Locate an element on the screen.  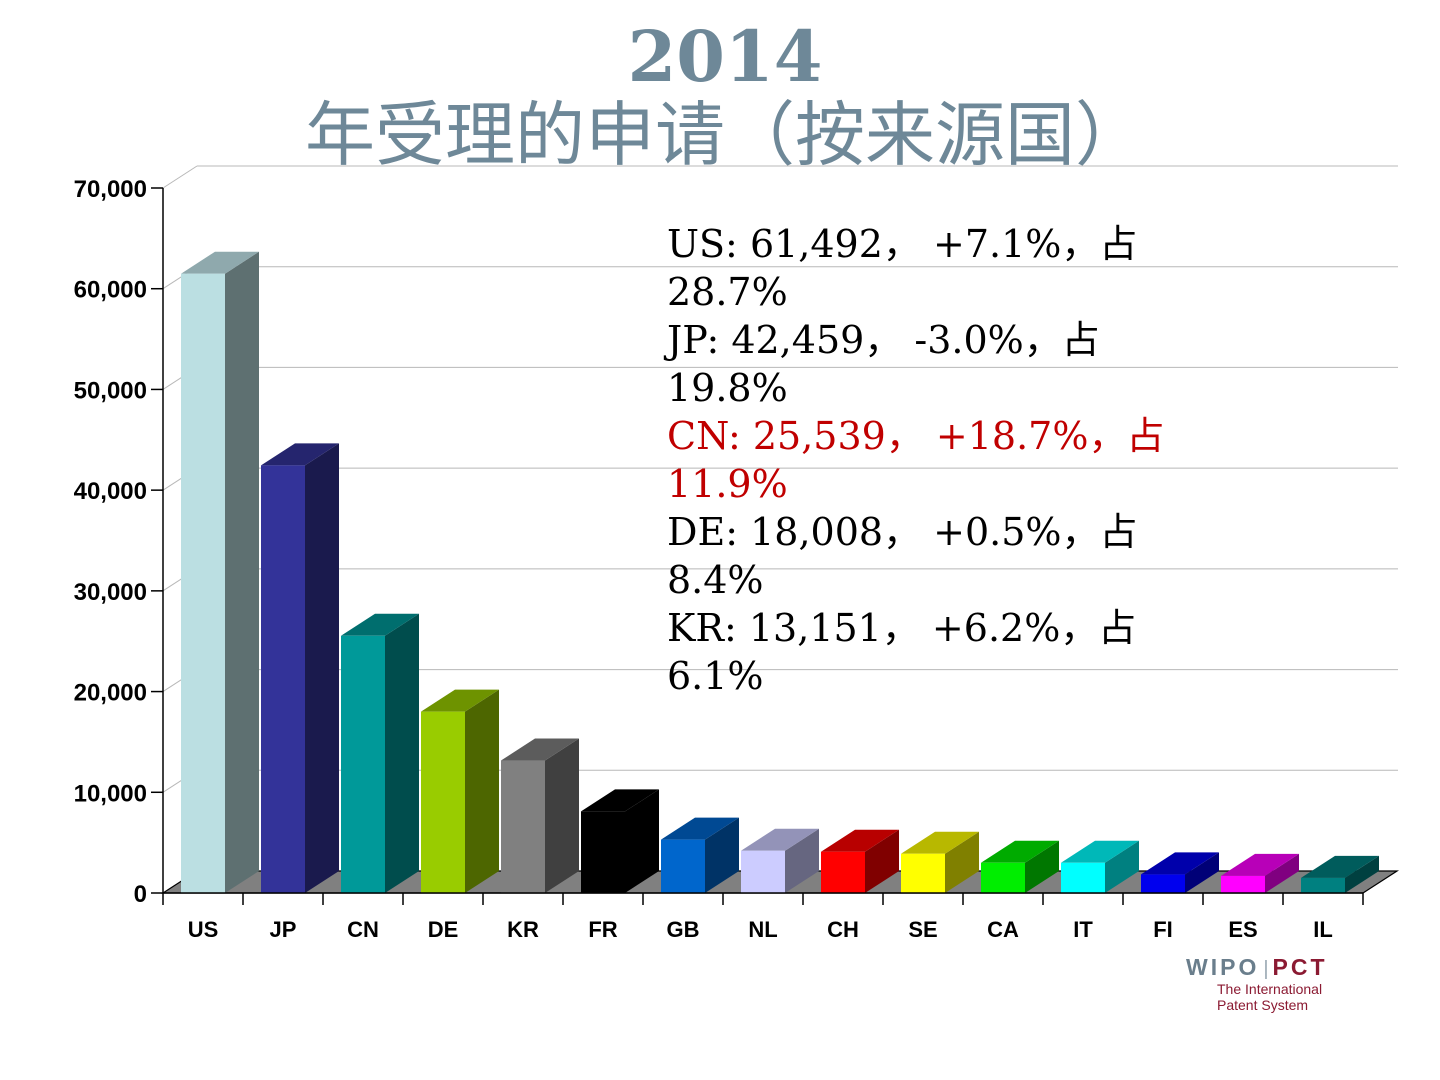
bar-FR is located at coordinates (620, 841).